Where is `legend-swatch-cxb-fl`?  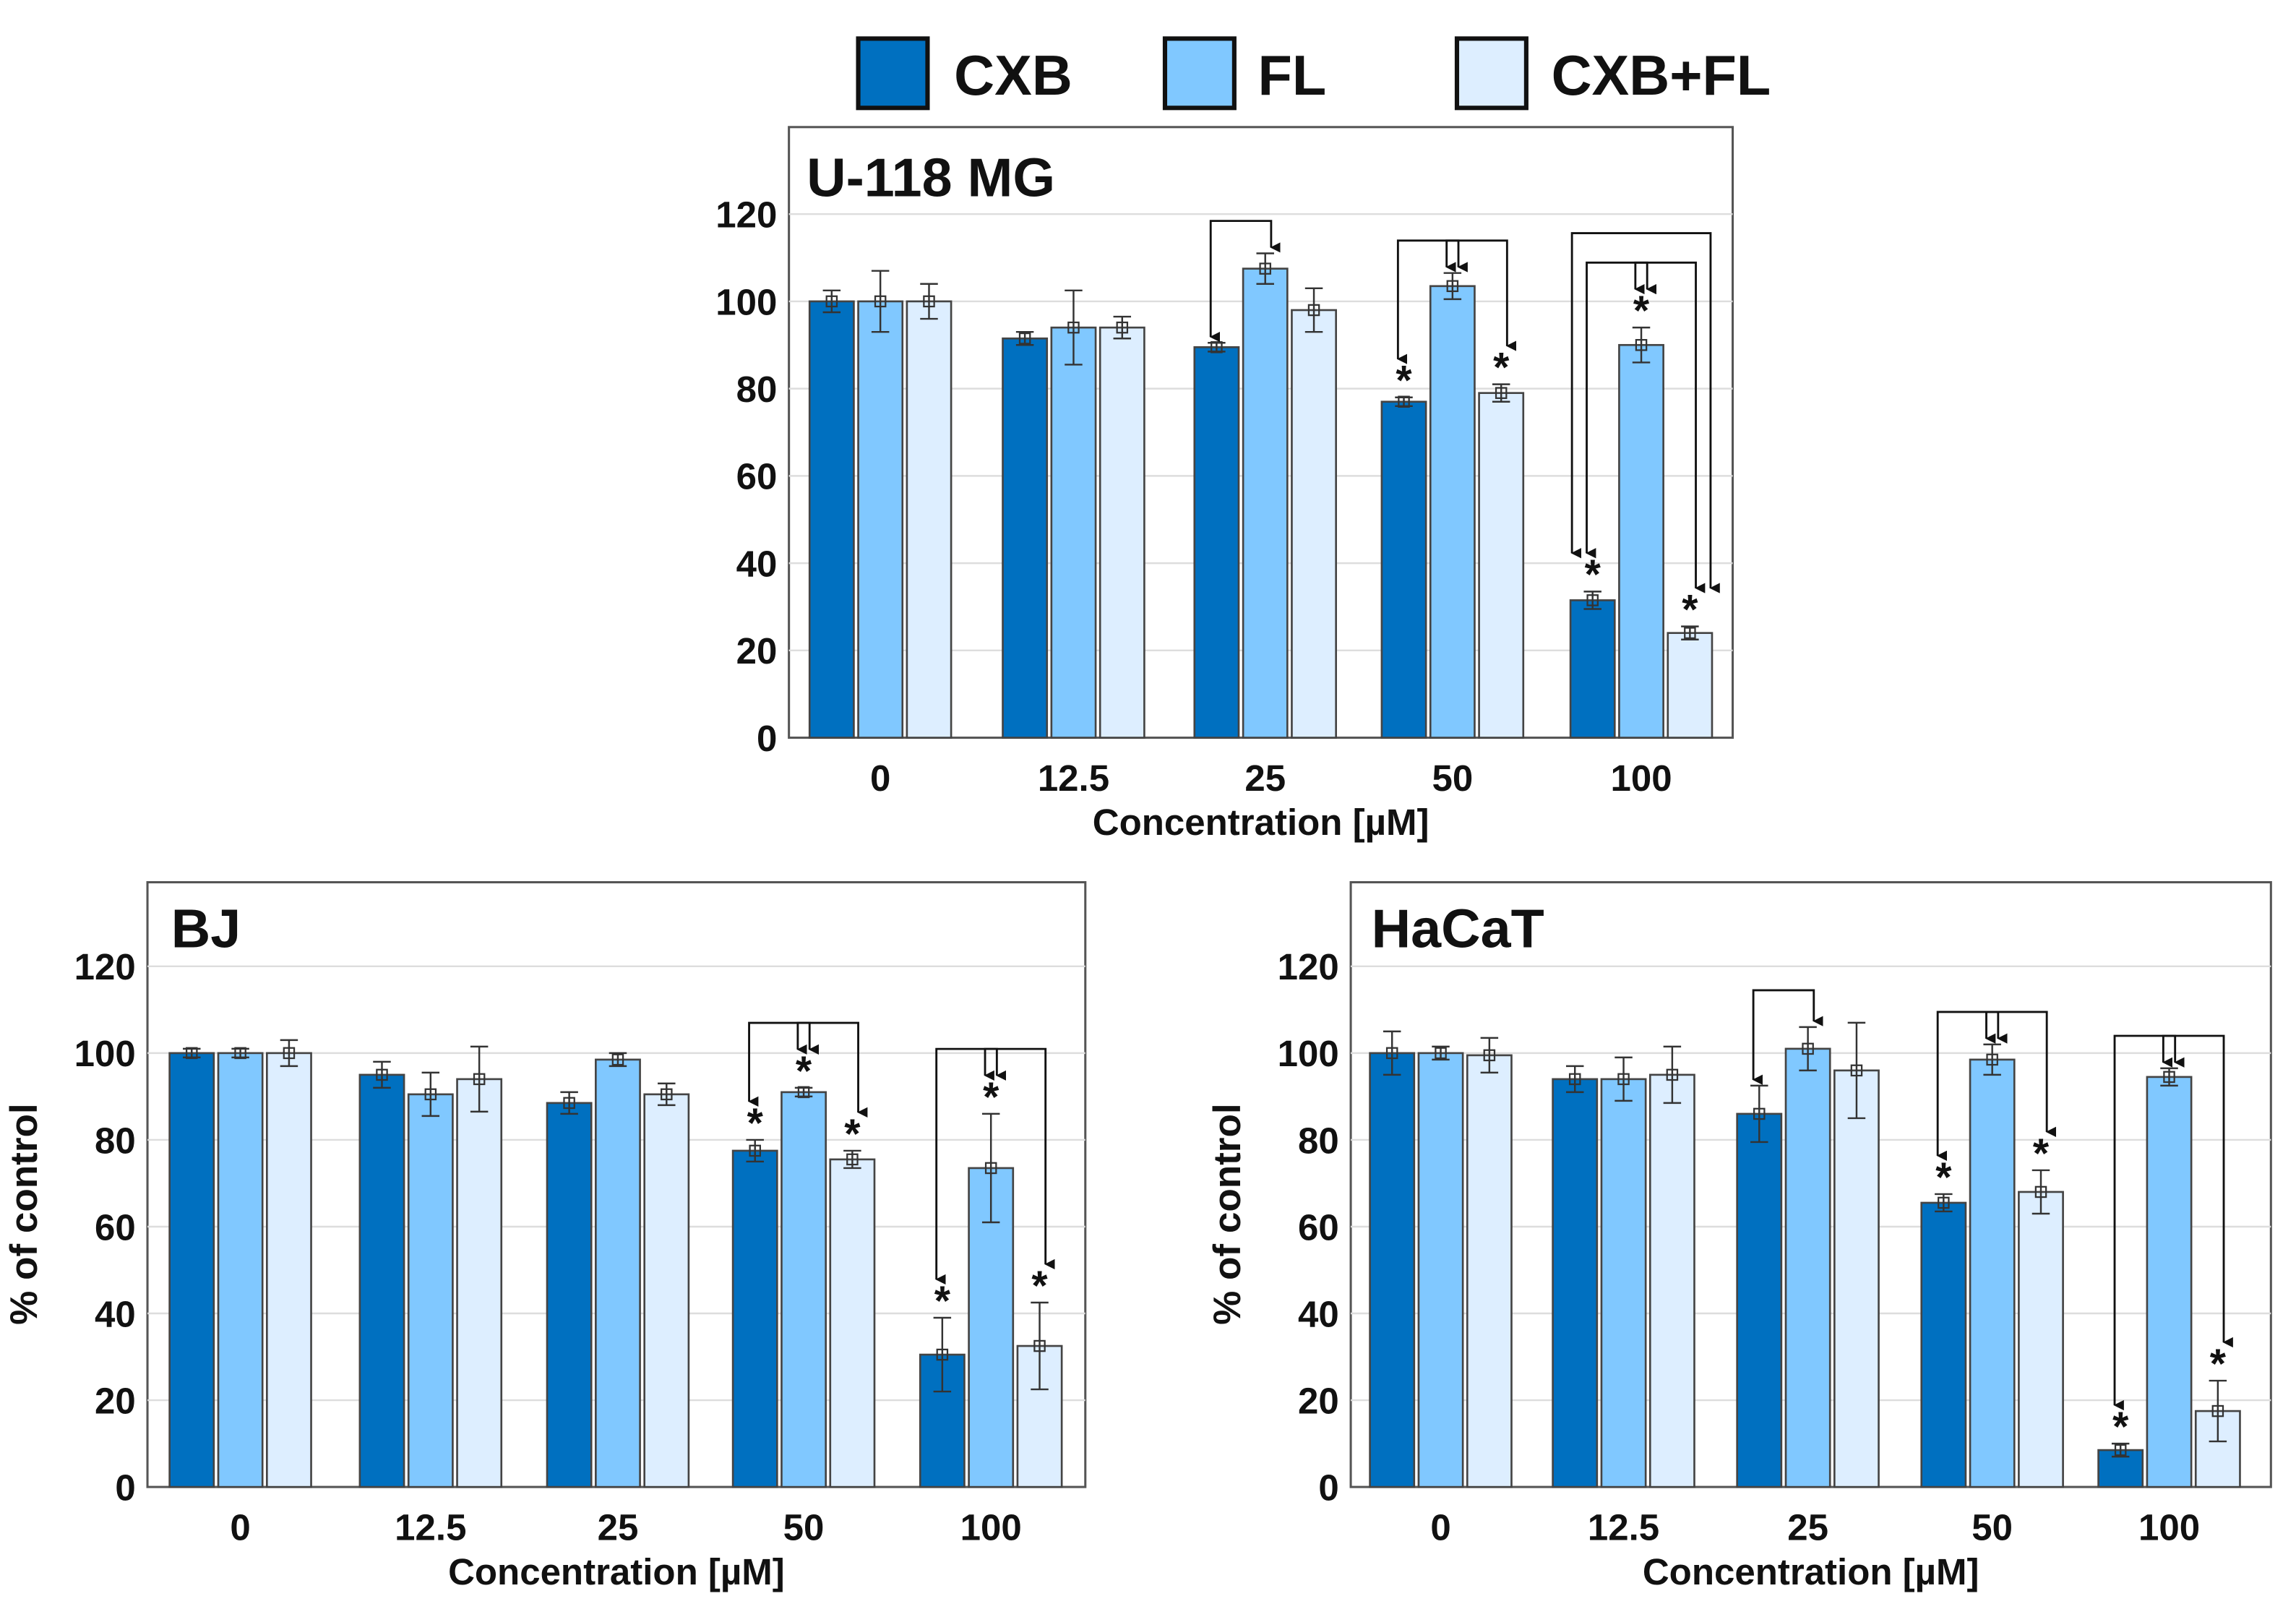
legend-swatch-cxb-fl is located at coordinates (1491, 73).